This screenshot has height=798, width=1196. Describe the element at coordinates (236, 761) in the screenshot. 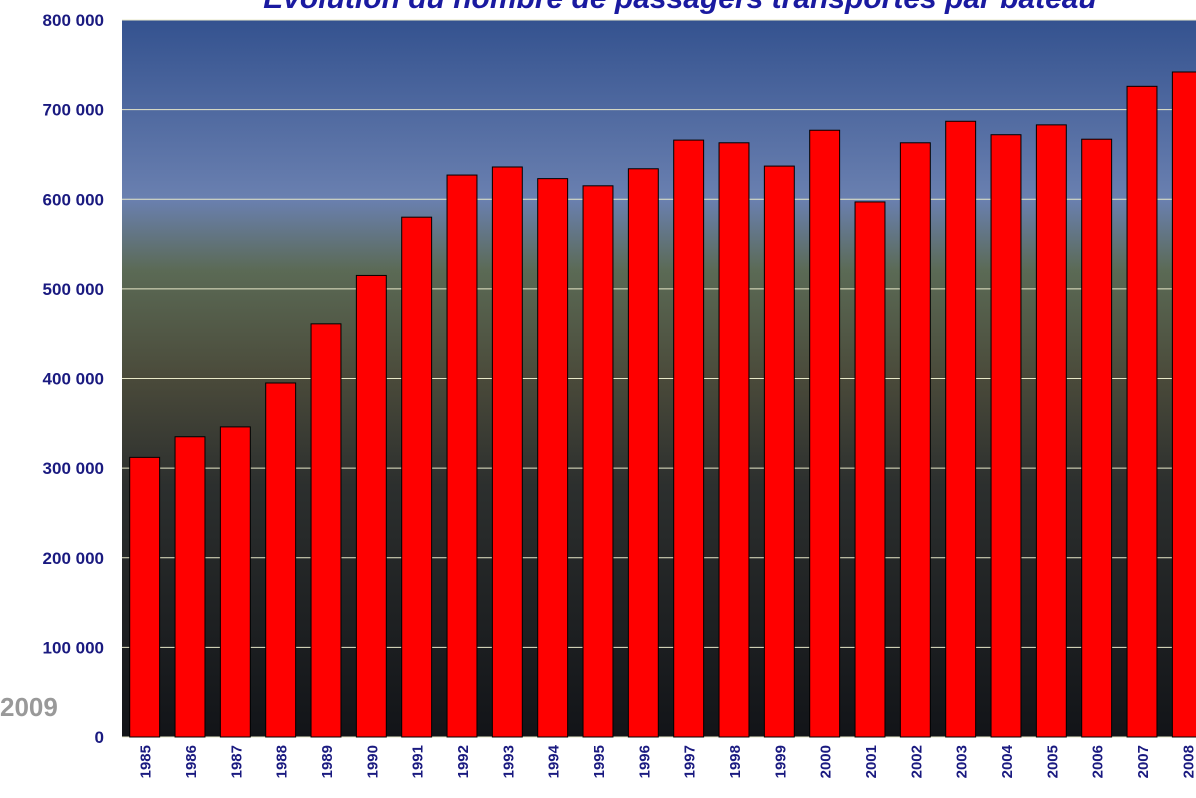

I see `x-tick-label: 1987` at that location.